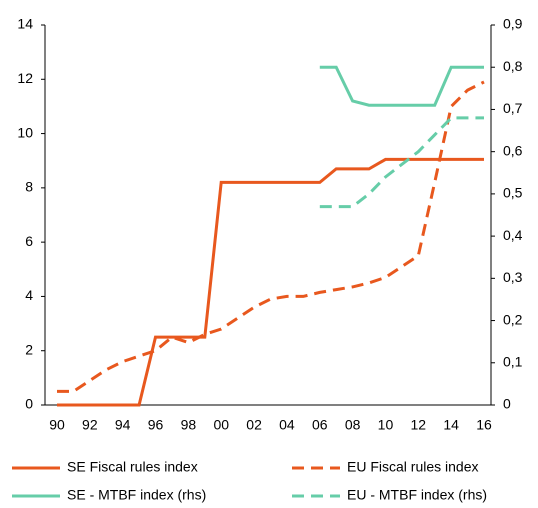 The image size is (538, 508). Describe the element at coordinates (254, 425) in the screenshot. I see `x-tick-label: 02` at that location.